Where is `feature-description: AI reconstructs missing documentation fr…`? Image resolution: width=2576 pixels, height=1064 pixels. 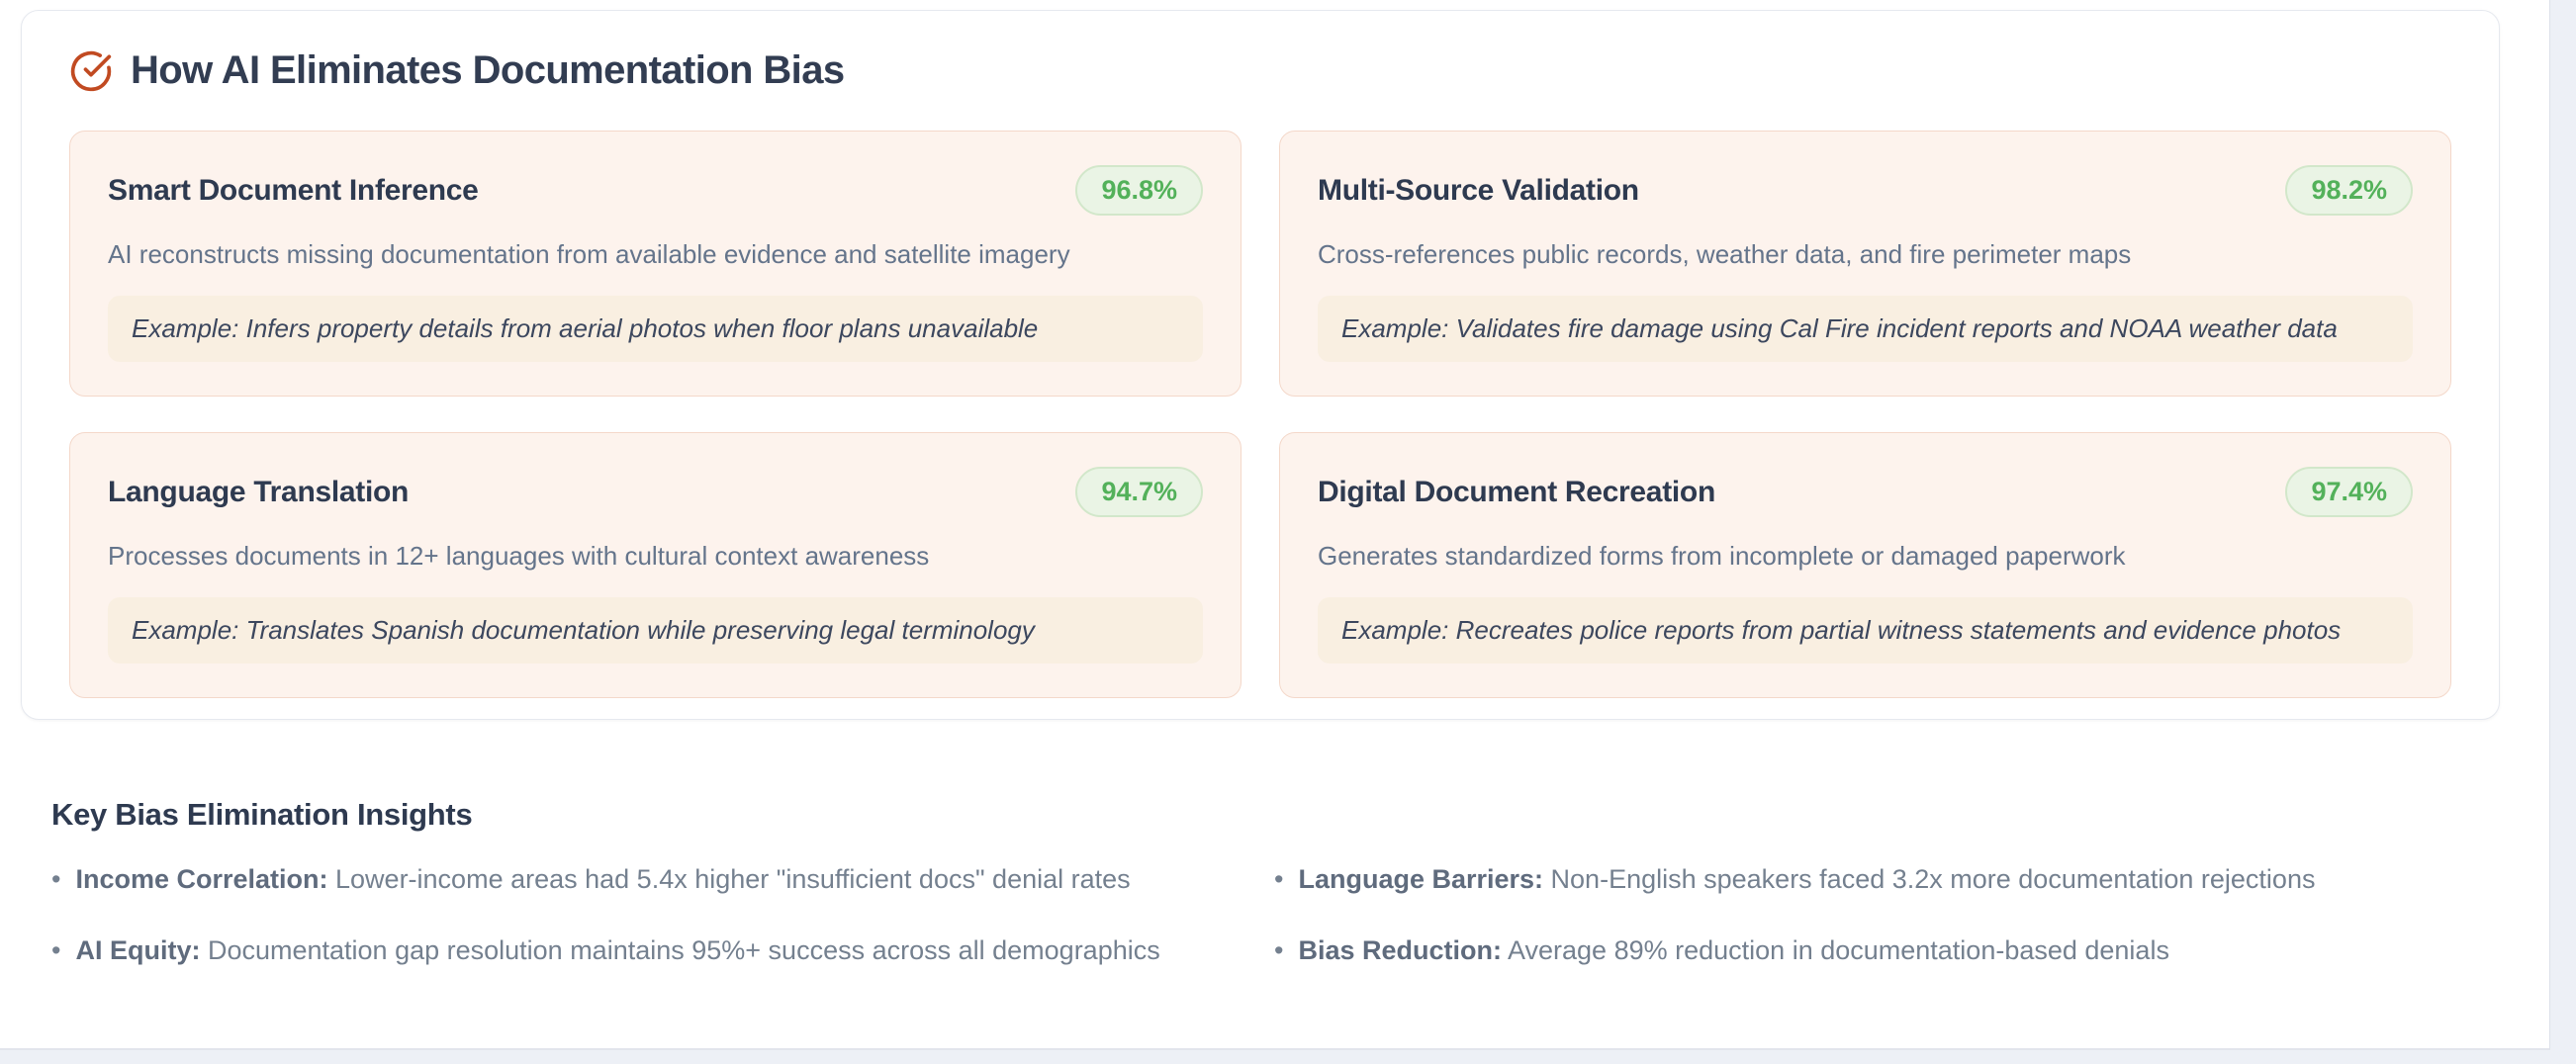 feature-description: AI reconstructs missing documentation fr… is located at coordinates (589, 254).